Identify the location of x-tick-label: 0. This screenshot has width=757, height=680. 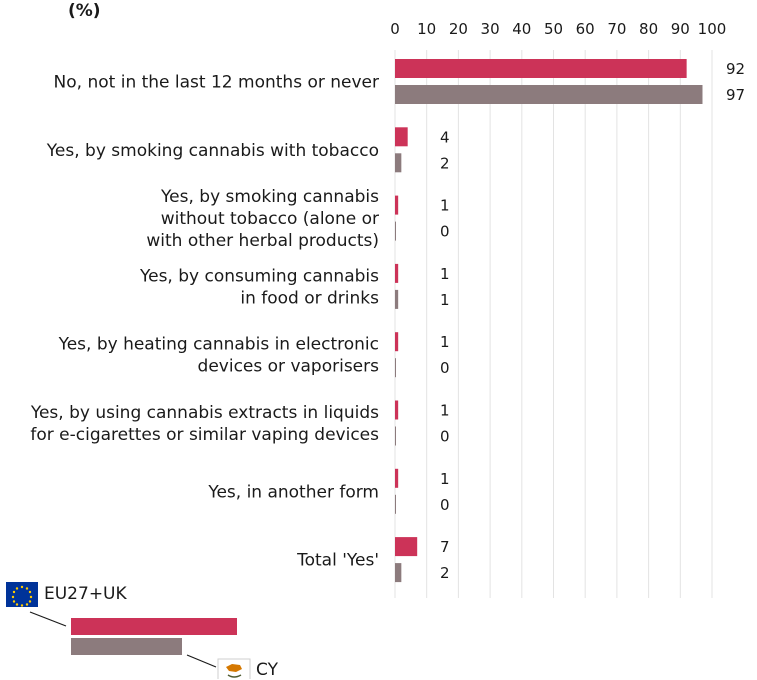
(395, 29).